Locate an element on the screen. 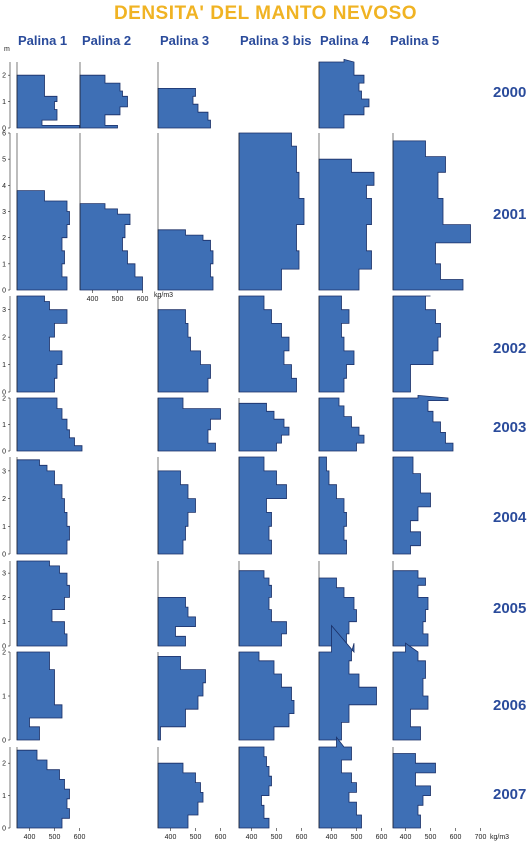 This screenshot has height=850, width=531. density-profile-palina-3-2002 is located at coordinates (184, 351).